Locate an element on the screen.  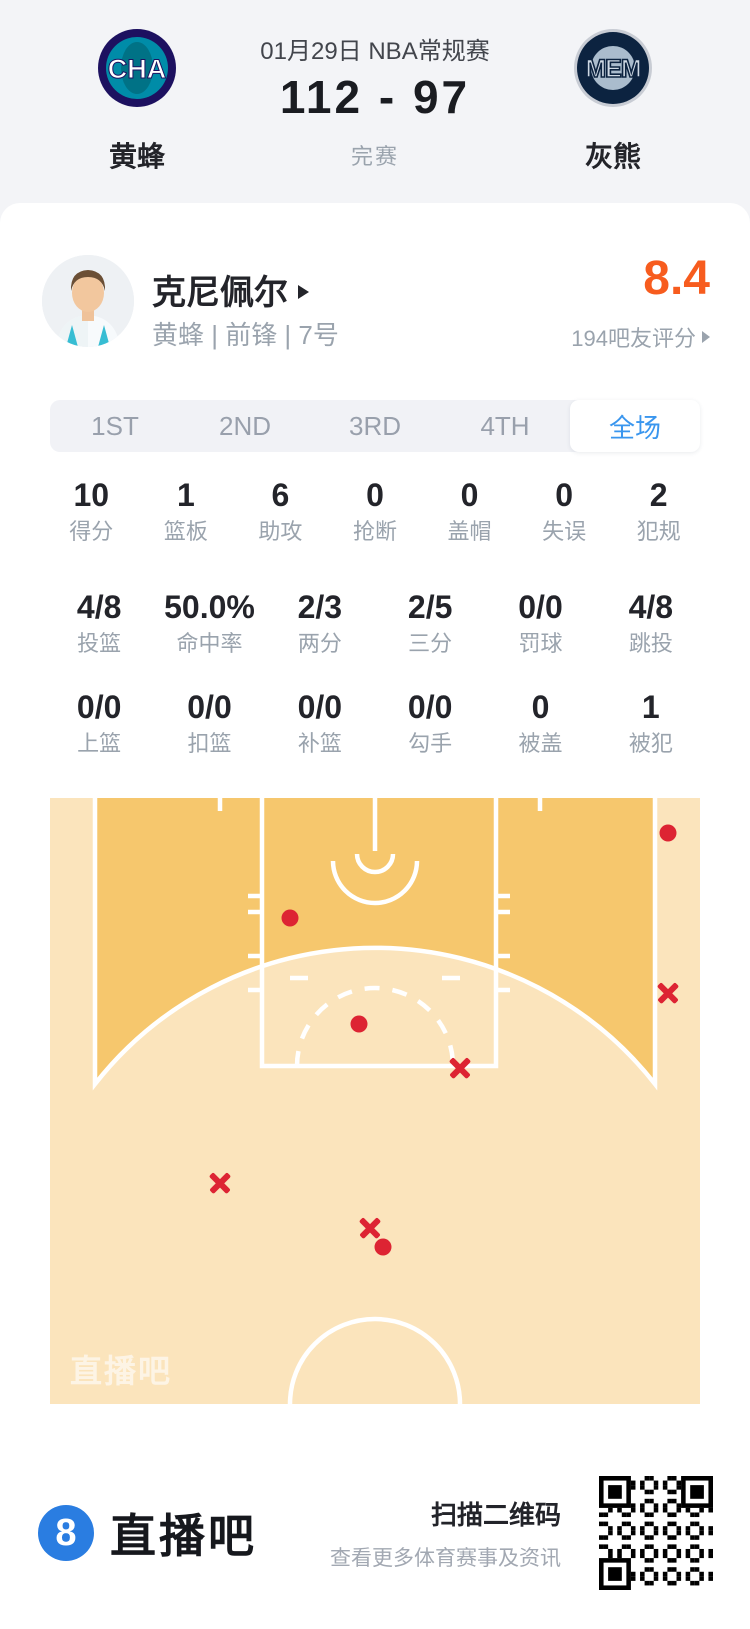
stat-value: 6 is located at coordinates (280, 495).